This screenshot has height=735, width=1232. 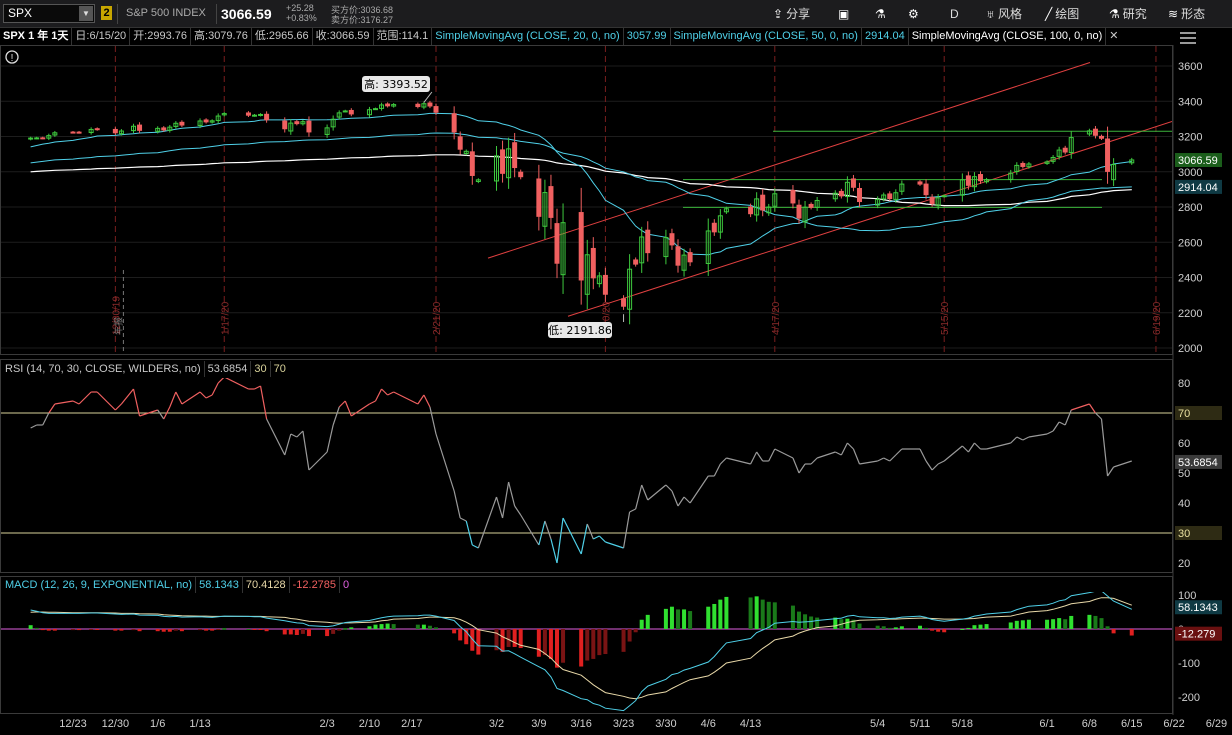 What do you see at coordinates (798, 14) in the screenshot?
I see `share-label: 分享` at bounding box center [798, 14].